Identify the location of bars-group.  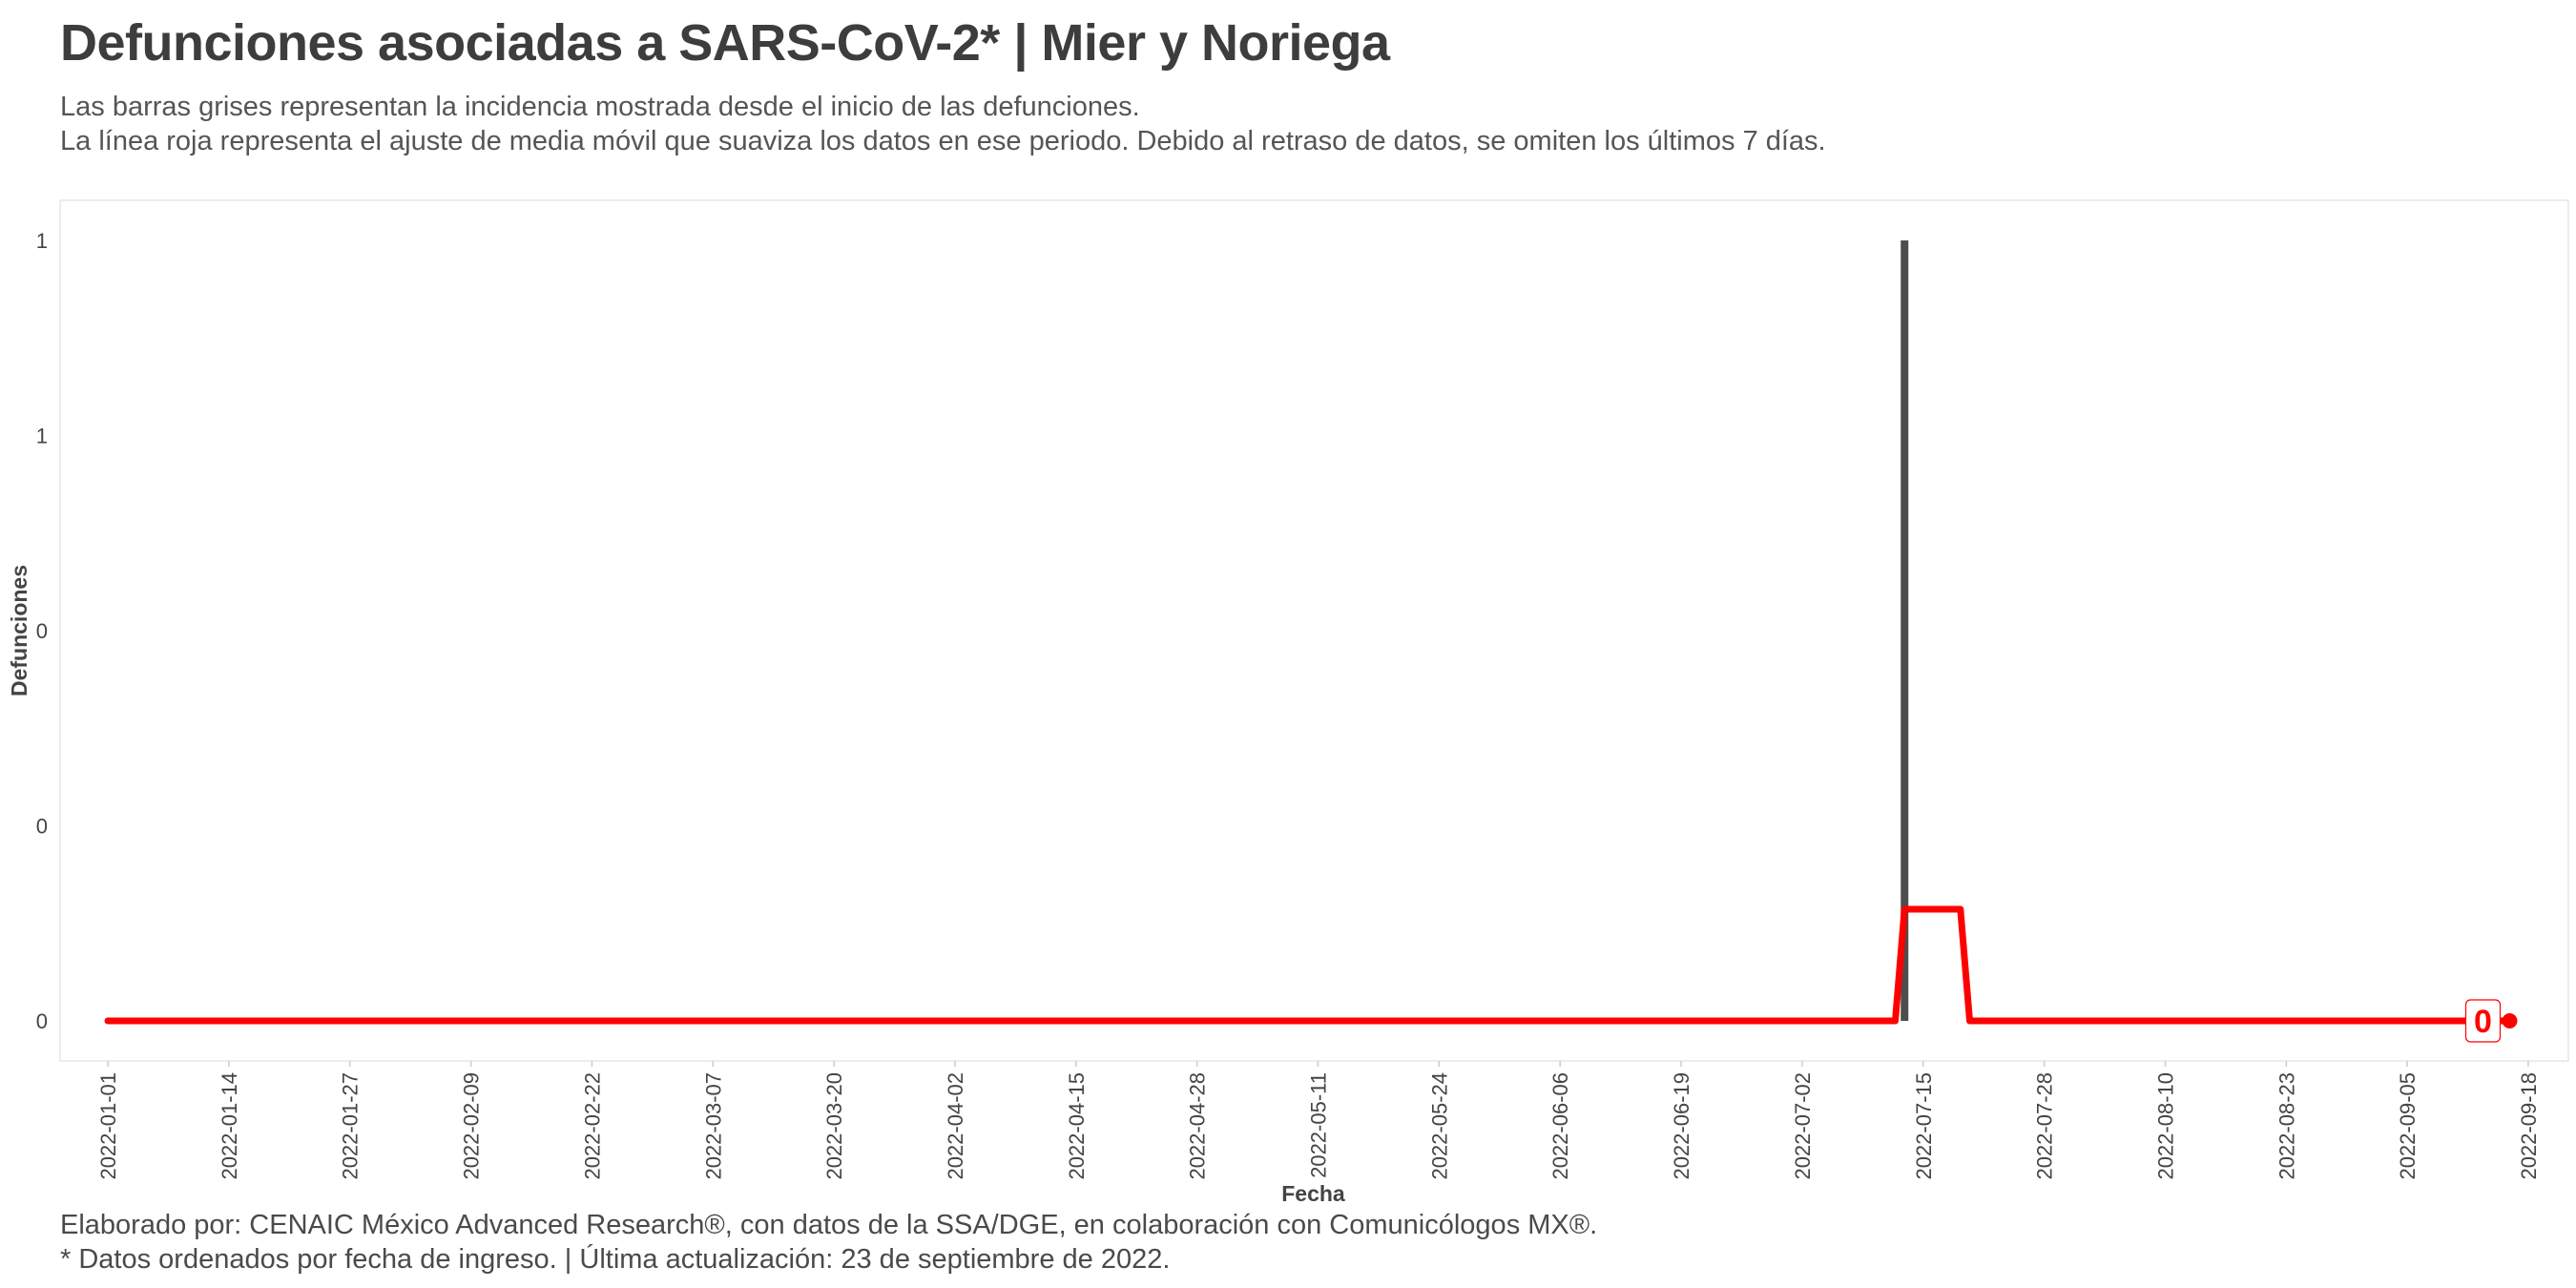
(1905, 630).